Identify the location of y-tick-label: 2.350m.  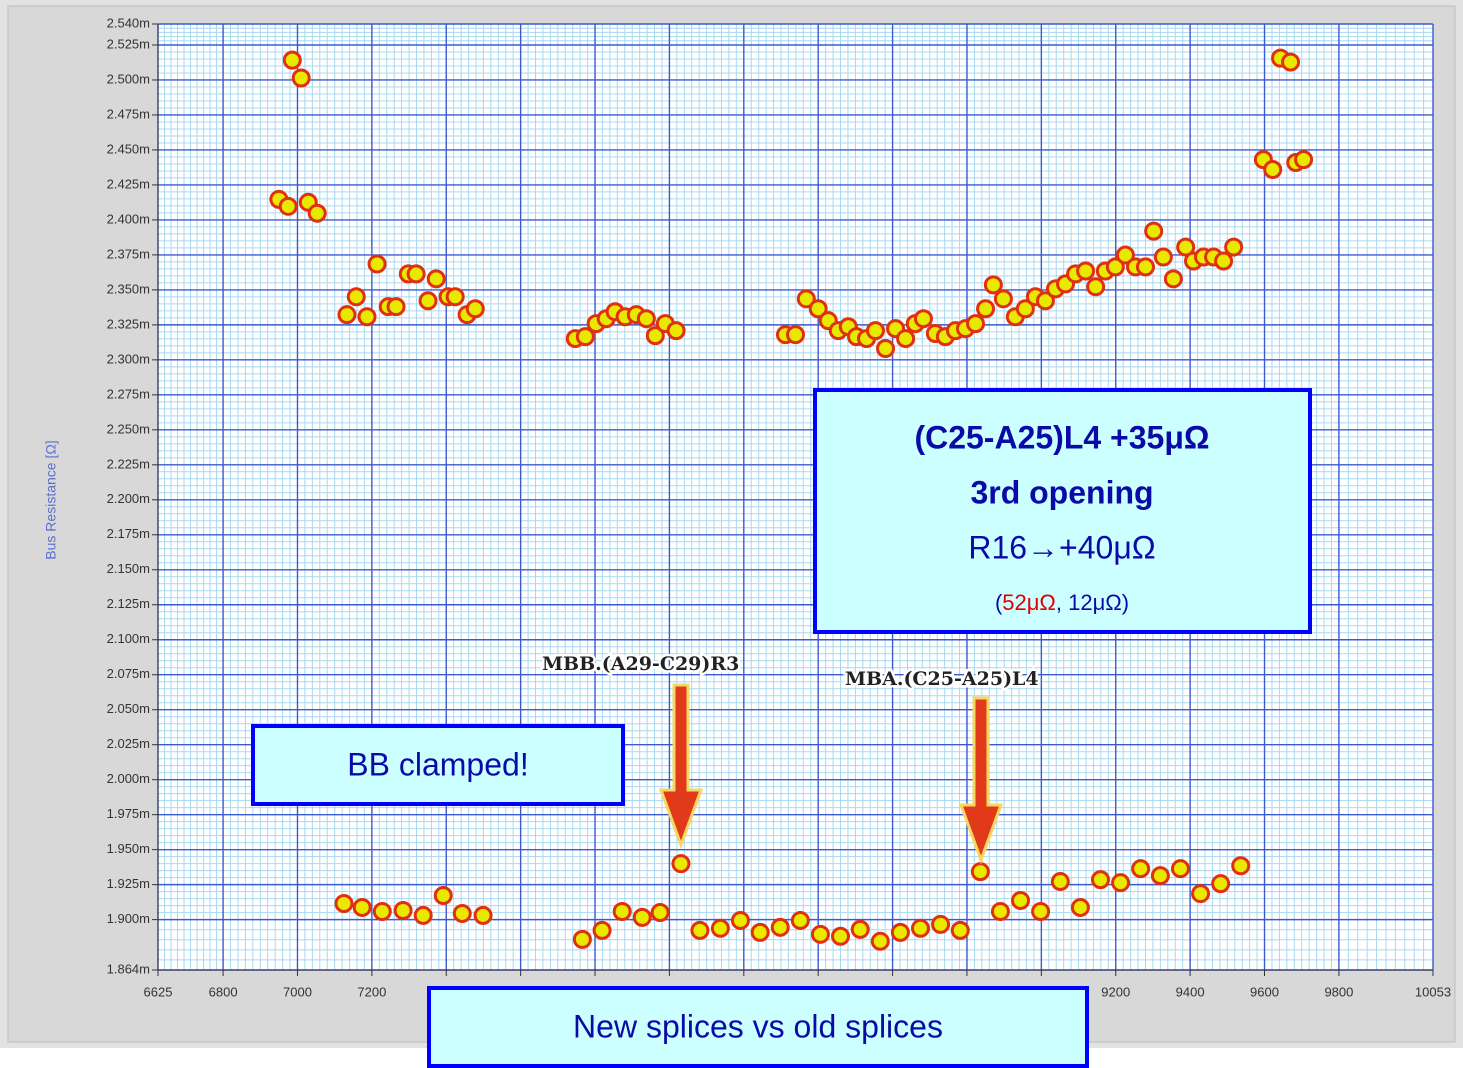
(128, 288).